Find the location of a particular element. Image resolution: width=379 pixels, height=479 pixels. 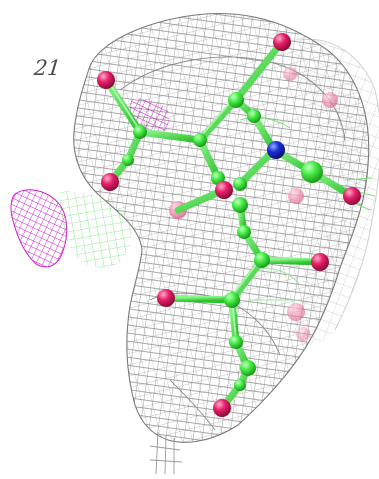

nitrogen-atoms is located at coordinates (276, 150).